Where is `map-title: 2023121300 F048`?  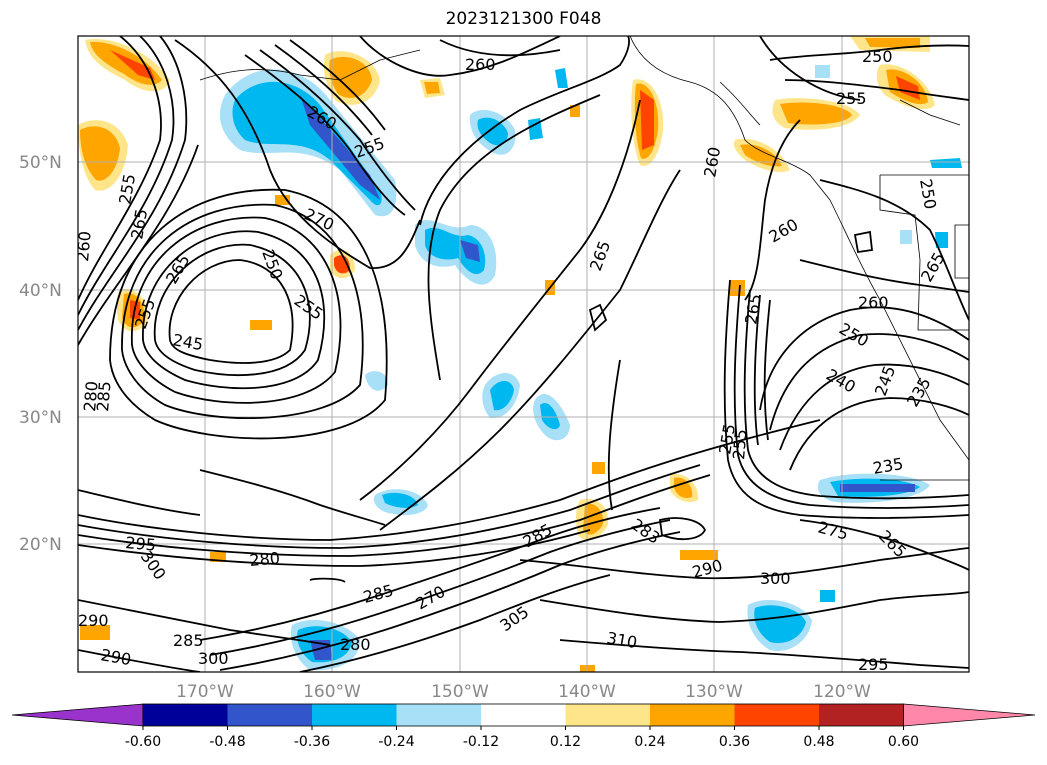 map-title: 2023121300 F048 is located at coordinates (523, 19).